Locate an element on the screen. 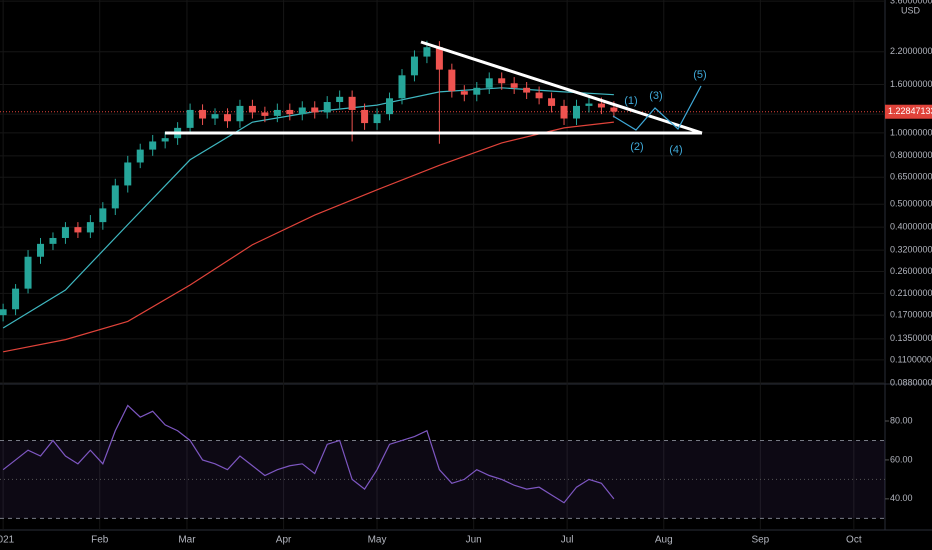 This screenshot has width=932, height=550. rsi-band is located at coordinates (442, 479).